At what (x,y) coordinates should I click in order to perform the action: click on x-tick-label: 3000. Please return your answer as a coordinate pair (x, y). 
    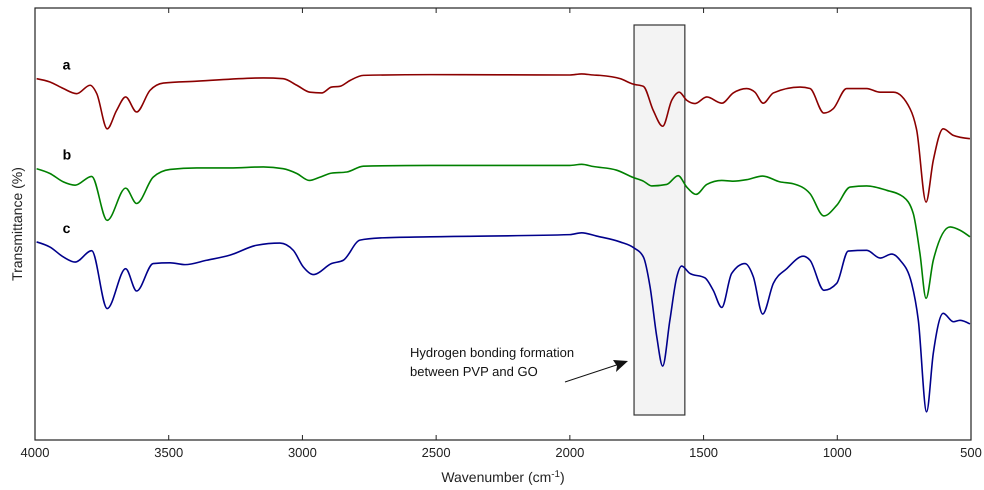
    Looking at the image, I should click on (302, 452).